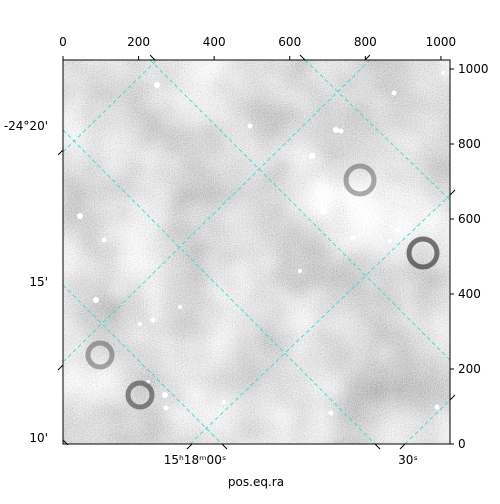 This screenshot has width=500, height=504. Describe the element at coordinates (26, 126) in the screenshot. I see `dec-tick-label: -24°20'` at that location.